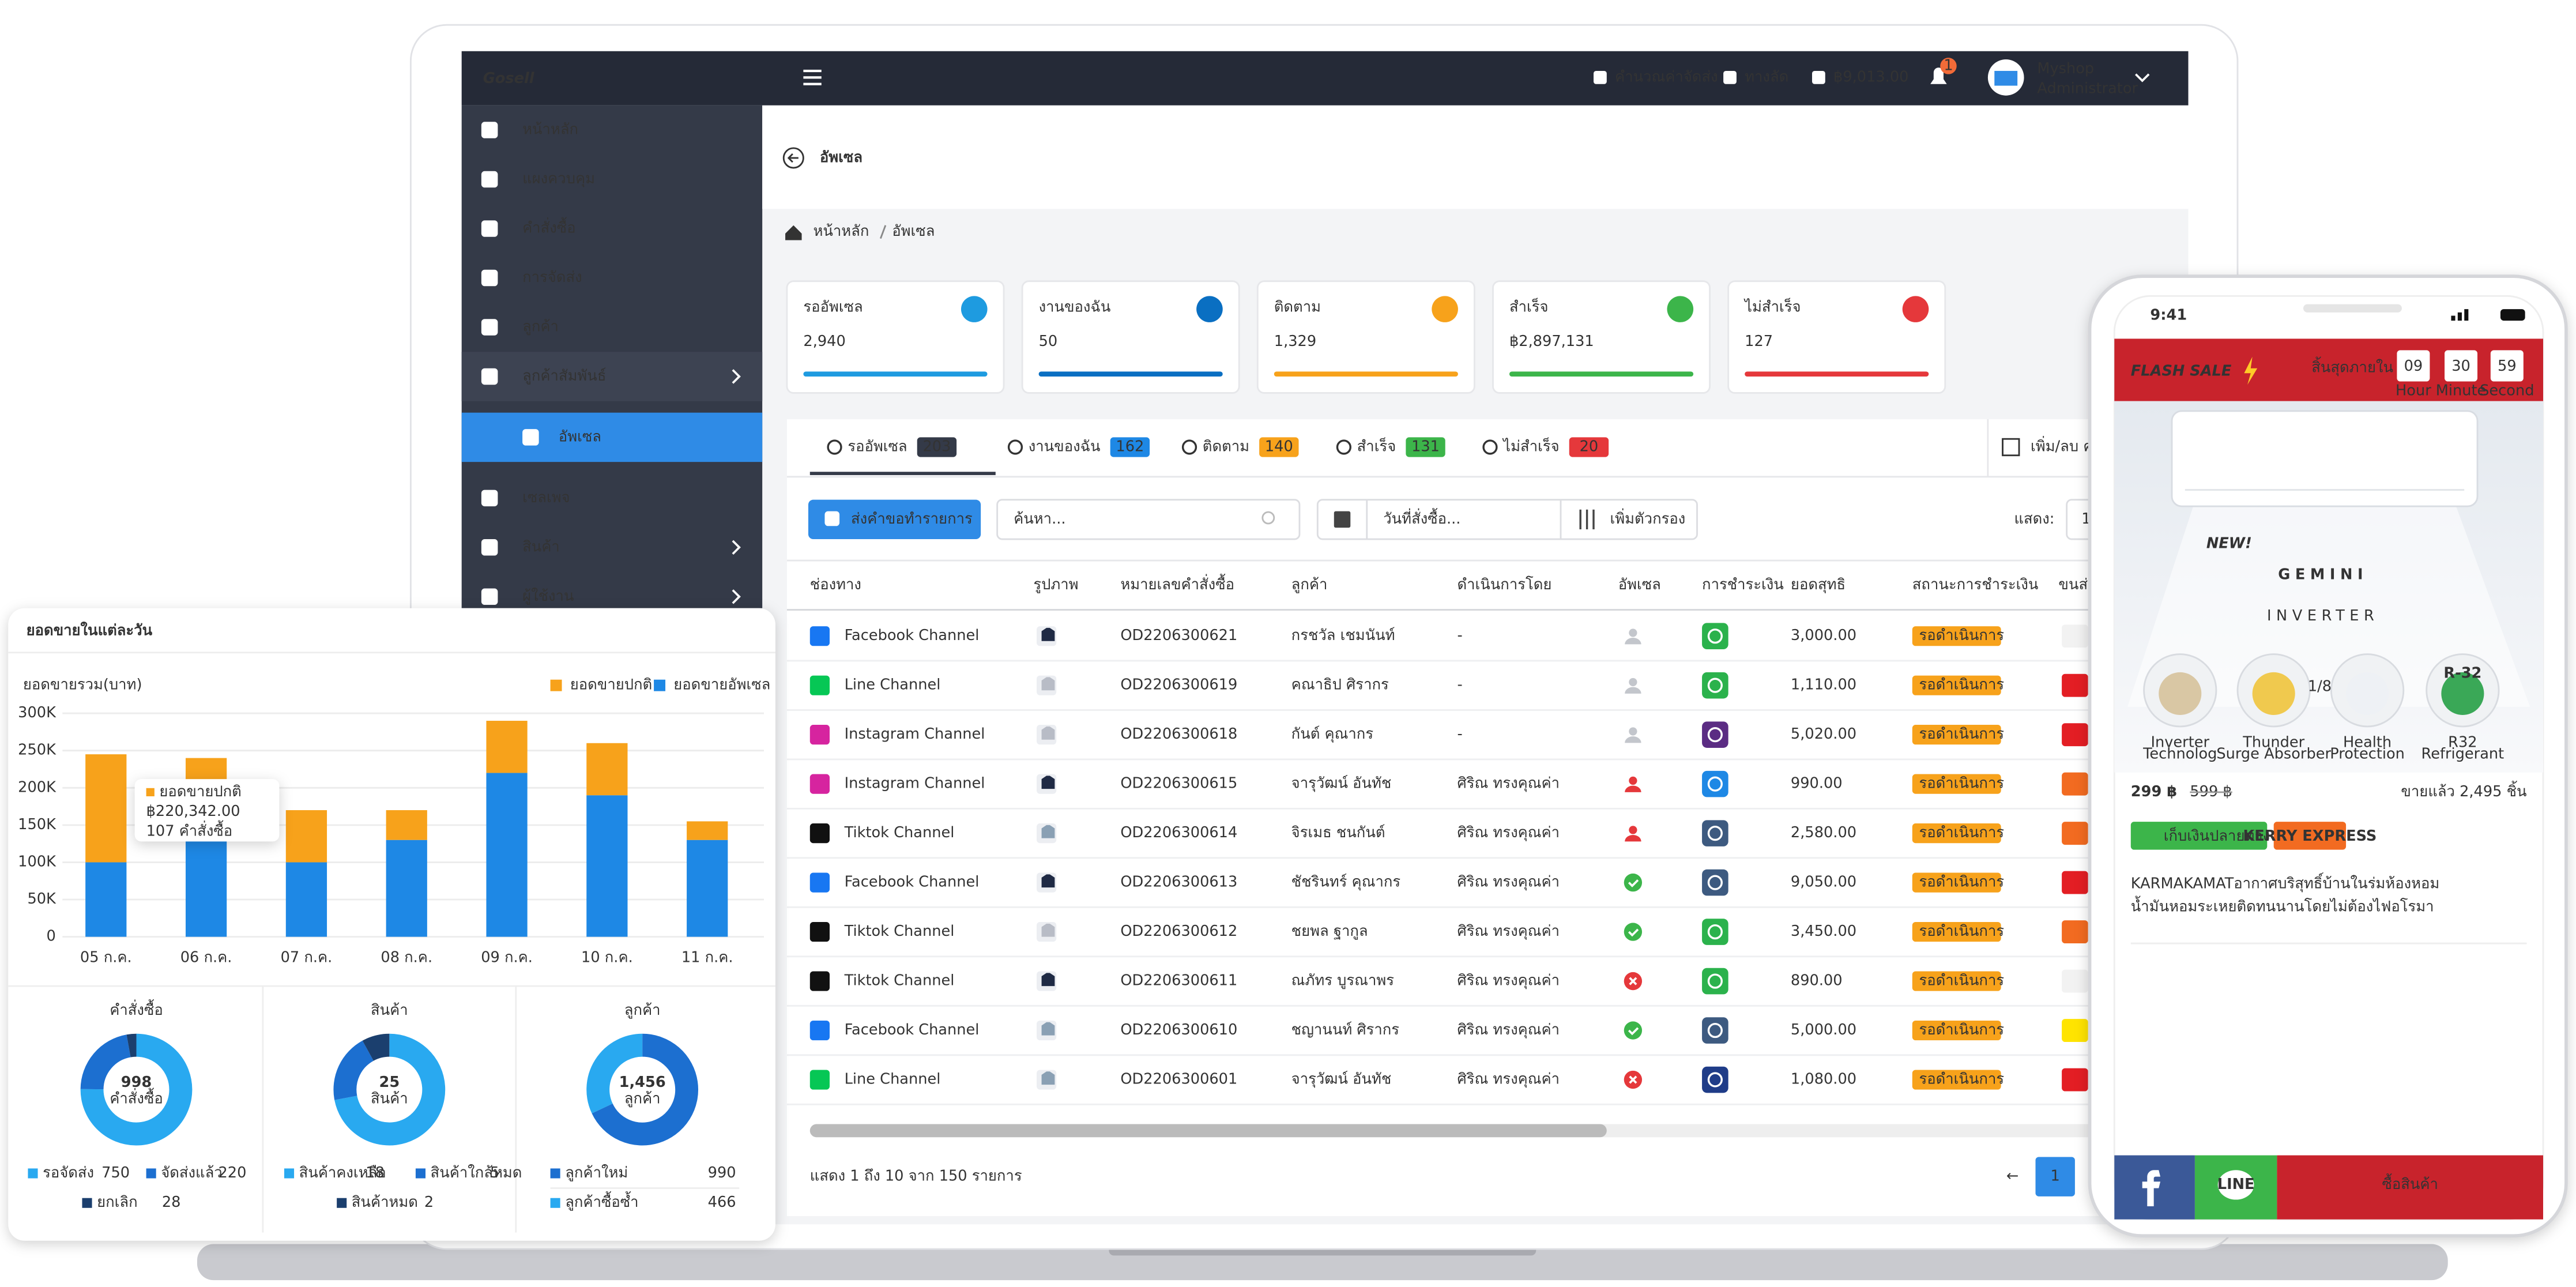  I want to click on order-number: OD2206300621, so click(1178, 635).